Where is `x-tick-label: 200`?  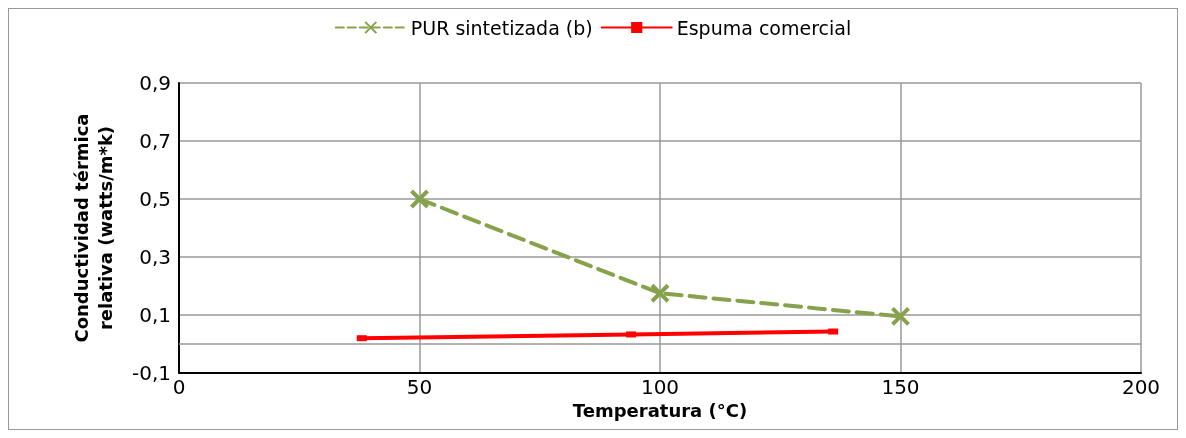 x-tick-label: 200 is located at coordinates (1141, 387).